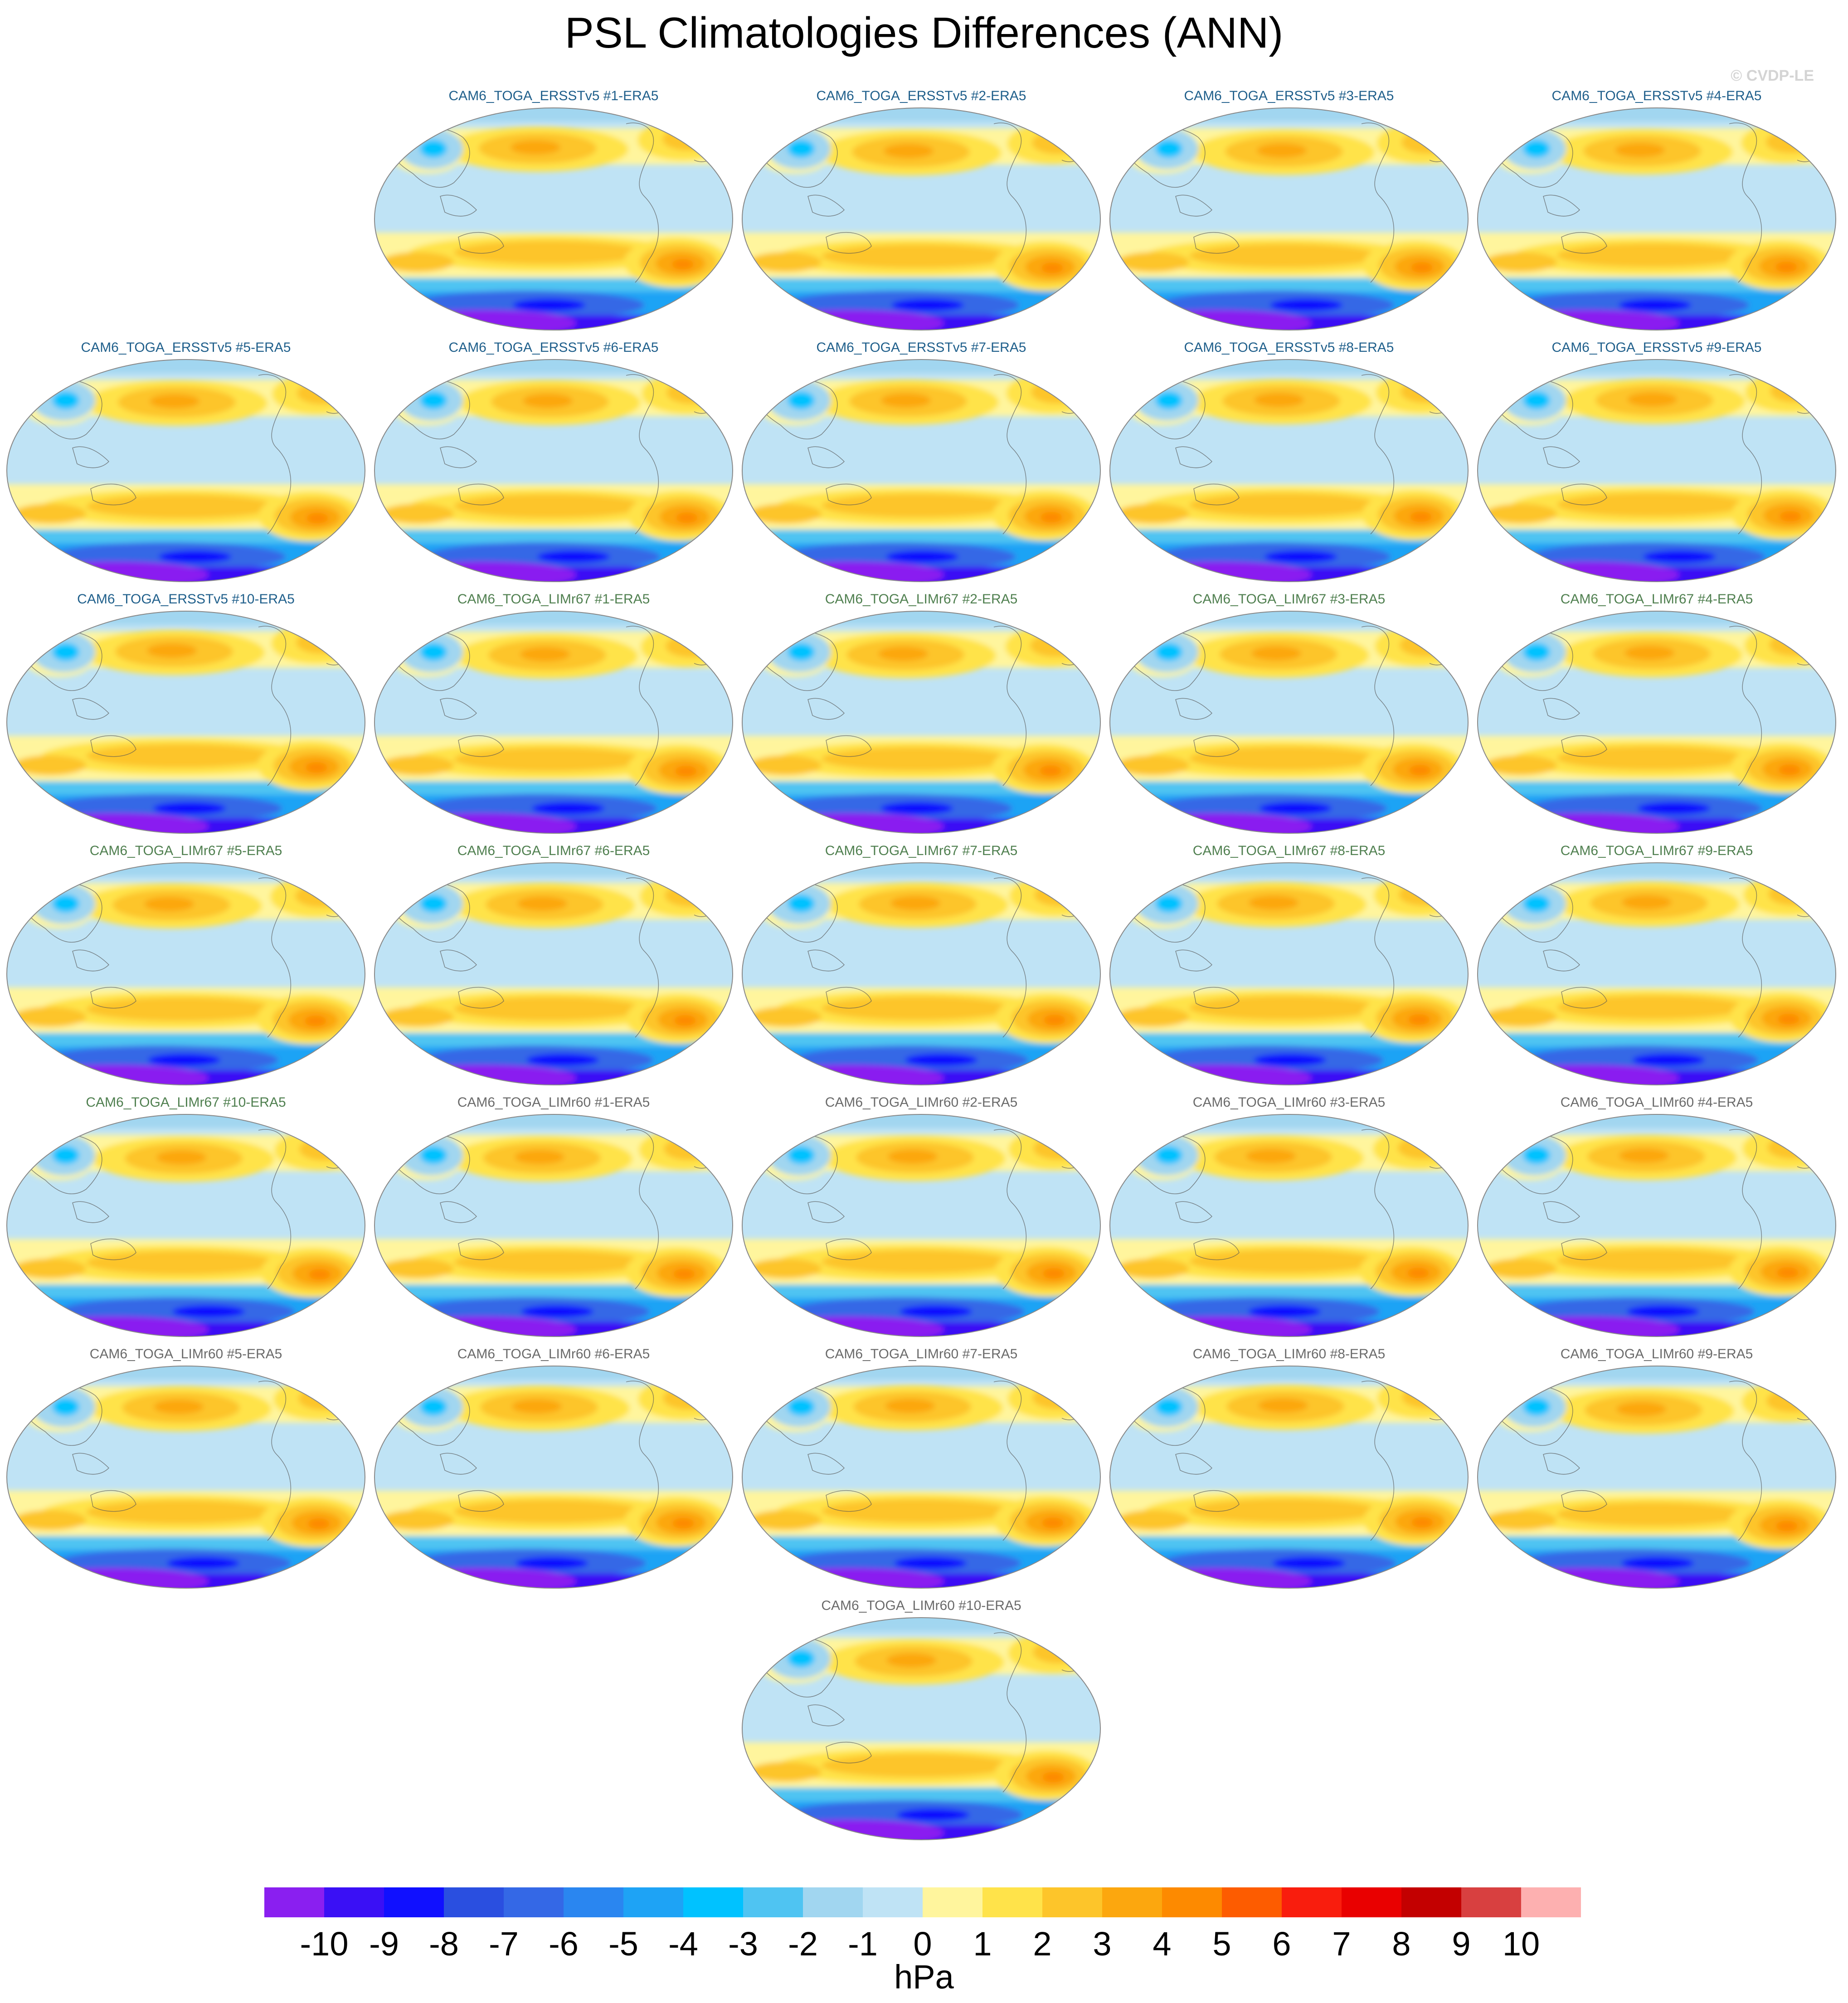  I want to click on map-panel: CAM6_TOGA_LIMr60 #6-ERA5, so click(553, 1469).